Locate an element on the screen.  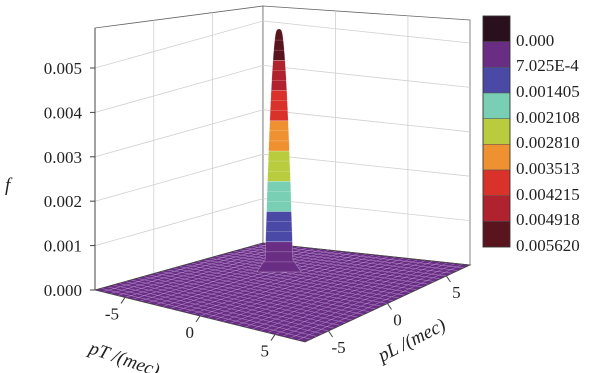
z-tick-label: 0.001 is located at coordinates (63, 246).